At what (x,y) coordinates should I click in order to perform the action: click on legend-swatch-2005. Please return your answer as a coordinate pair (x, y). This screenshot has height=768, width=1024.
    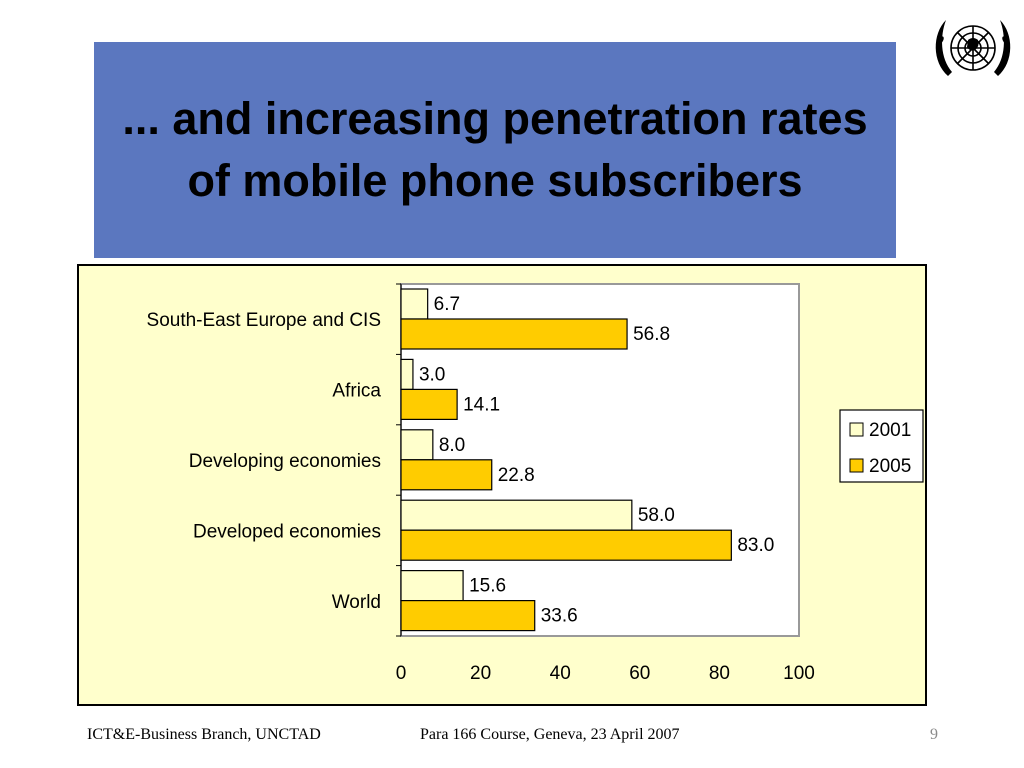
    Looking at the image, I should click on (856, 465).